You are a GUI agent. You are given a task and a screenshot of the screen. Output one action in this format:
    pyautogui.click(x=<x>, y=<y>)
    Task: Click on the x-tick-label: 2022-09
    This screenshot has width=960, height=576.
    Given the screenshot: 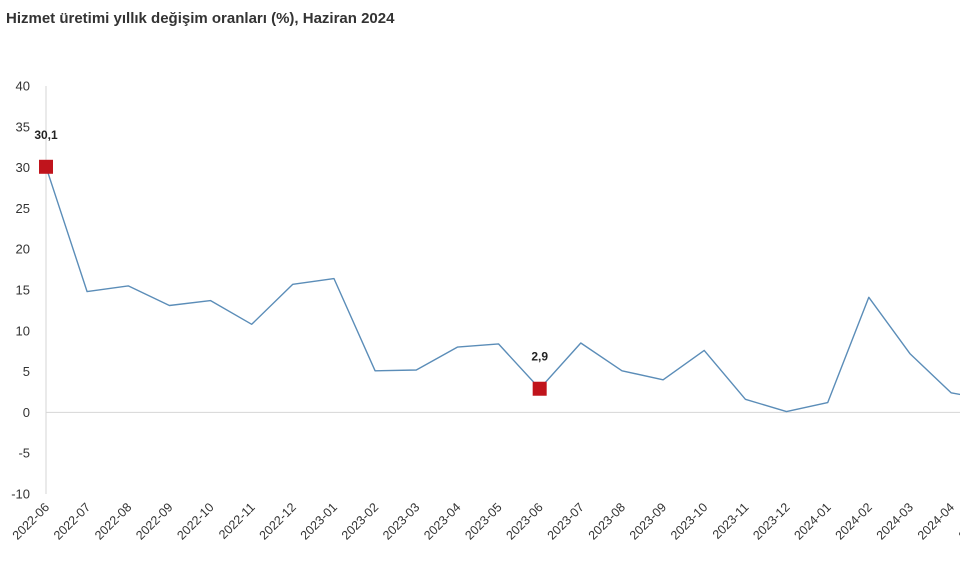 What is the action you would take?
    pyautogui.click(x=154, y=521)
    